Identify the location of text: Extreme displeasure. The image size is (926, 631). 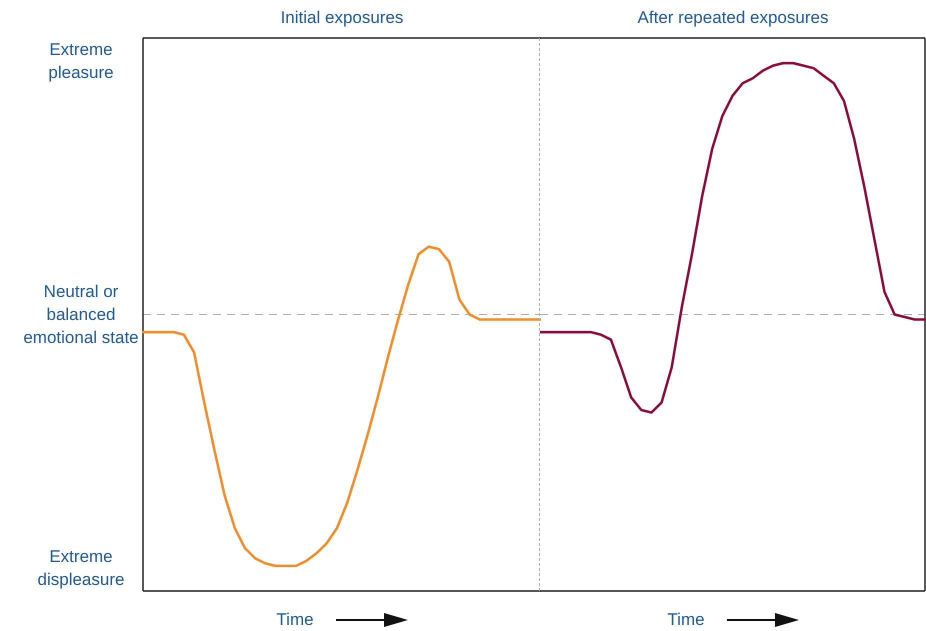
(81, 568).